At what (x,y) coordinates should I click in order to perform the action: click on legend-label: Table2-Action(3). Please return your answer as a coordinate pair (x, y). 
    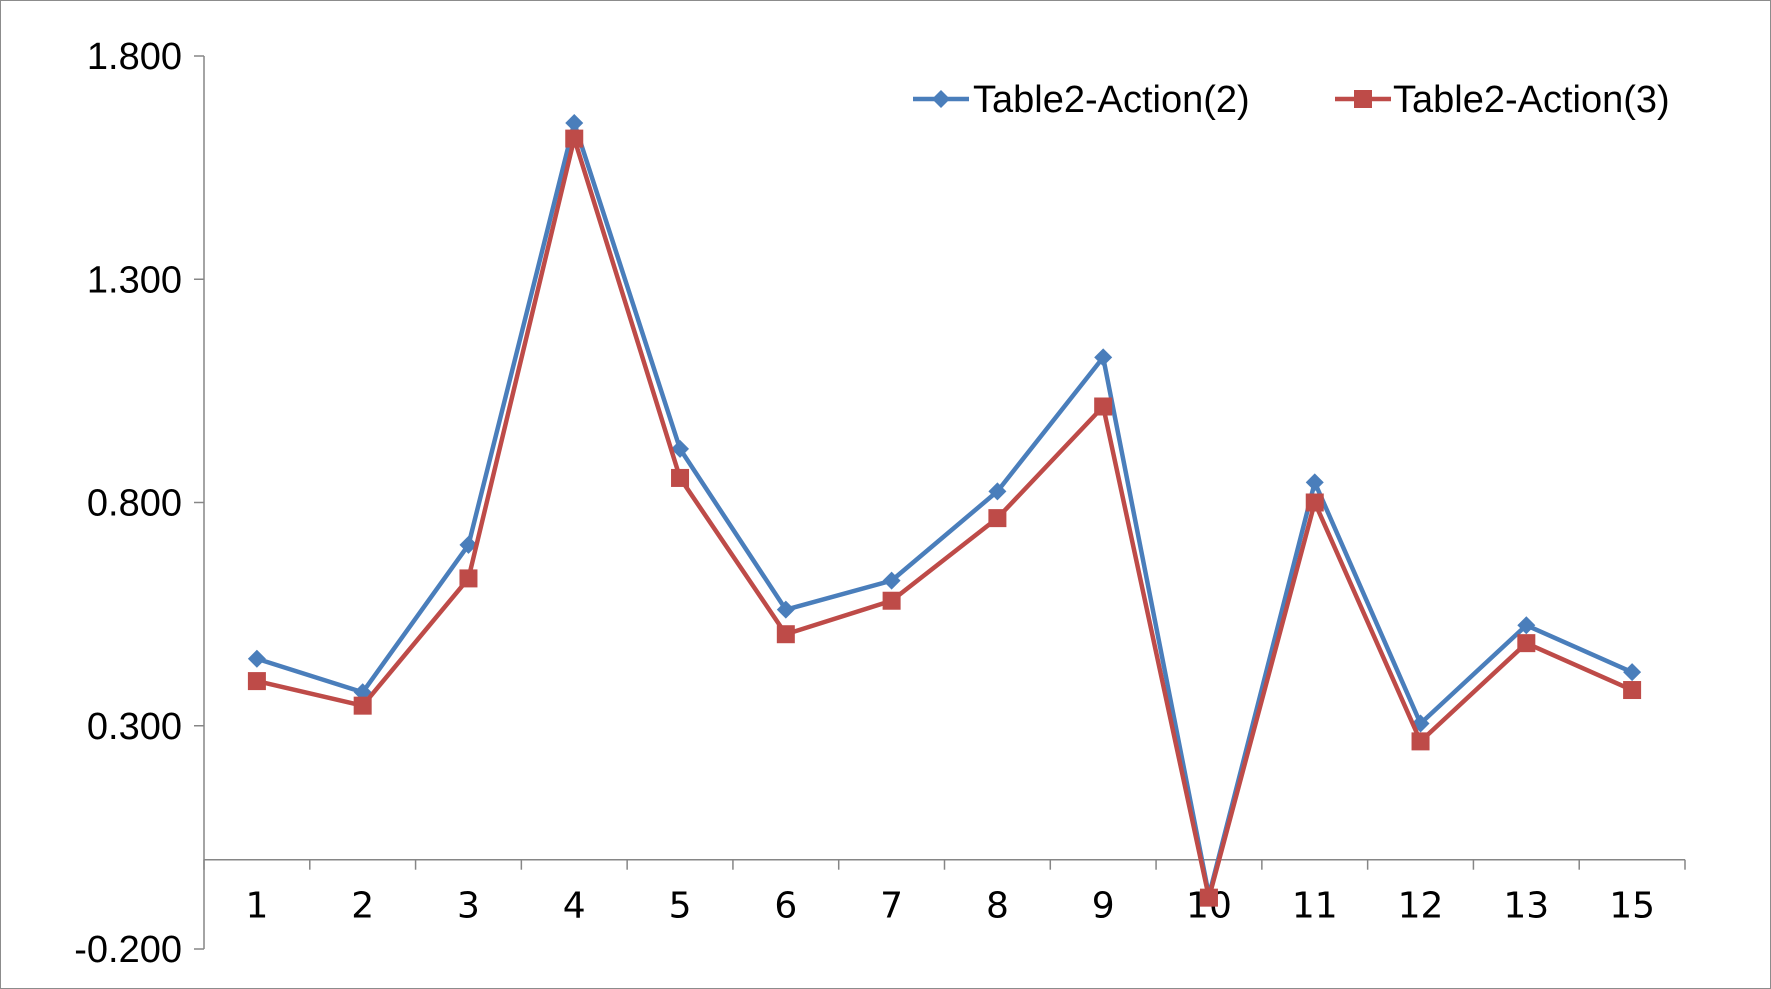
    Looking at the image, I should click on (1531, 100).